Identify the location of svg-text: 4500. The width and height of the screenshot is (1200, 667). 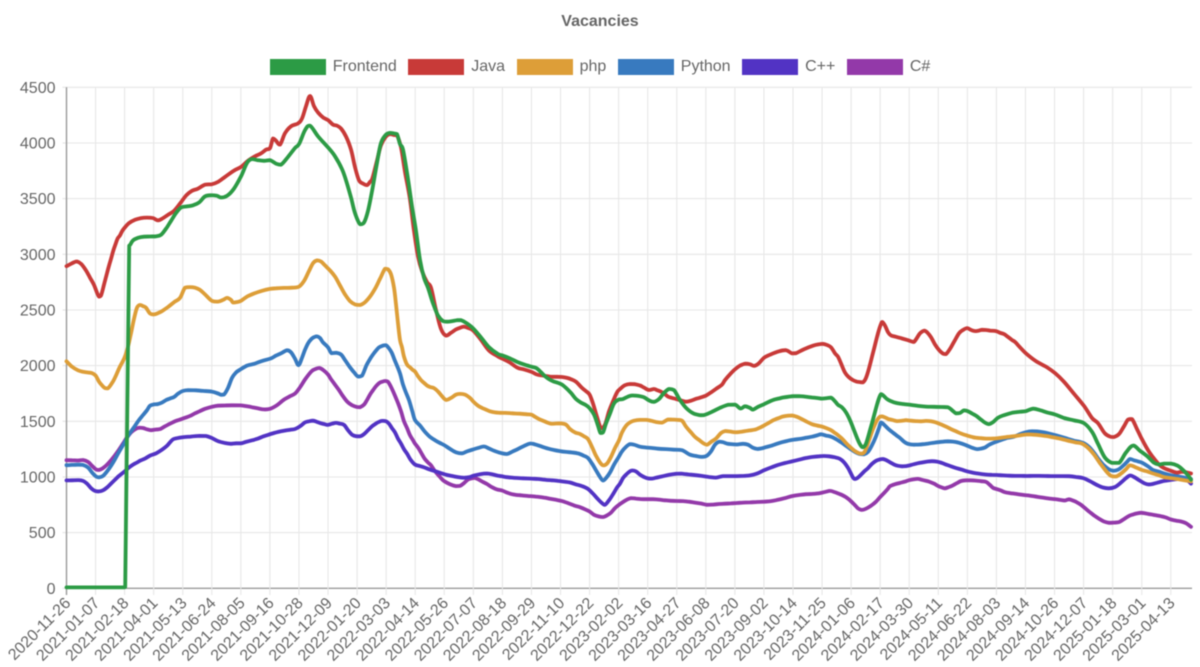
(38, 88).